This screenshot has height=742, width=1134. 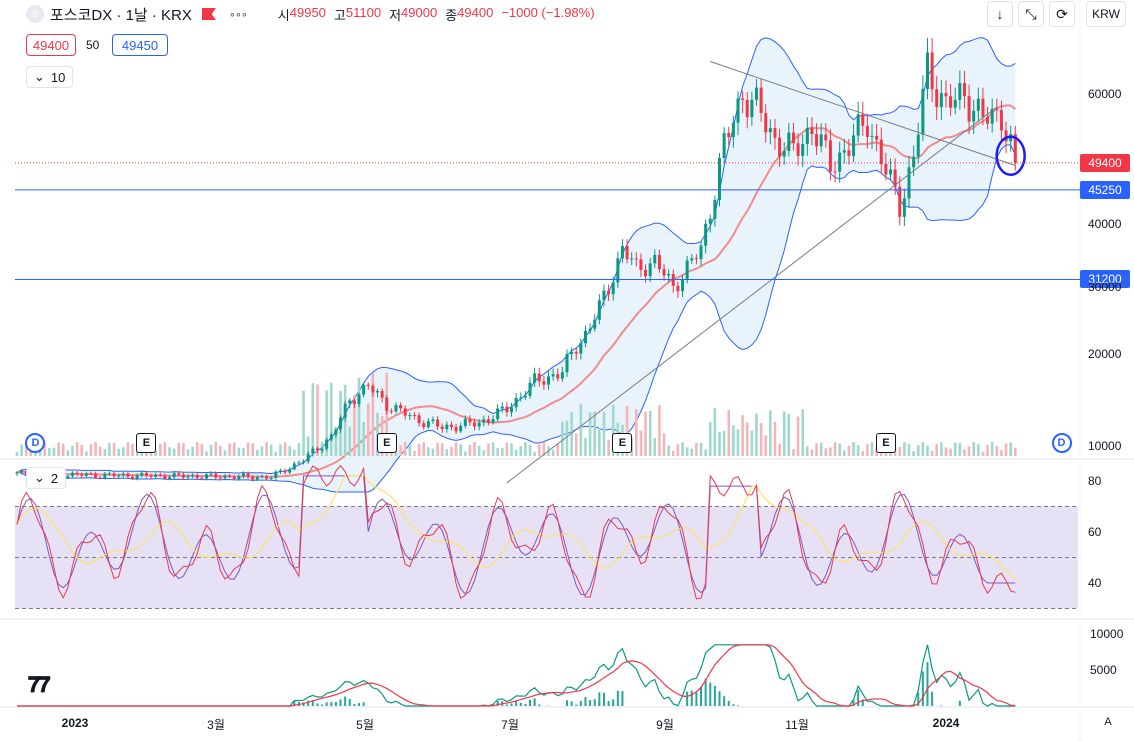 What do you see at coordinates (140, 45) in the screenshot?
I see `ask-button: 49450` at bounding box center [140, 45].